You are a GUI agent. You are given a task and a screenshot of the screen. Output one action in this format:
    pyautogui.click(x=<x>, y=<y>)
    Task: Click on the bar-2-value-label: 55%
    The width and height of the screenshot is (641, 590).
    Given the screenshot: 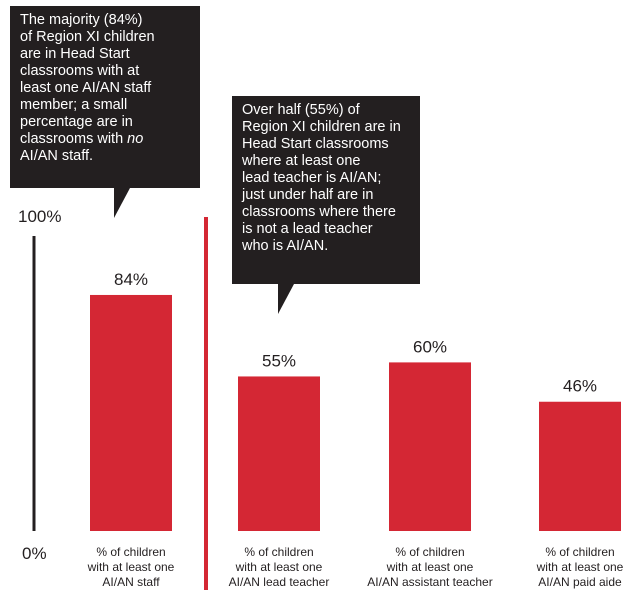 What is the action you would take?
    pyautogui.click(x=279, y=360)
    